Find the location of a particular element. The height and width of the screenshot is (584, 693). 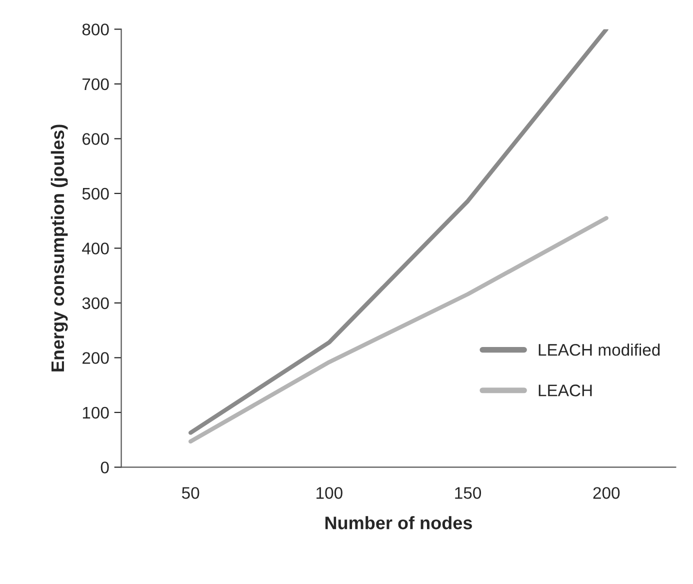

x-tick-label: 150 is located at coordinates (468, 493).